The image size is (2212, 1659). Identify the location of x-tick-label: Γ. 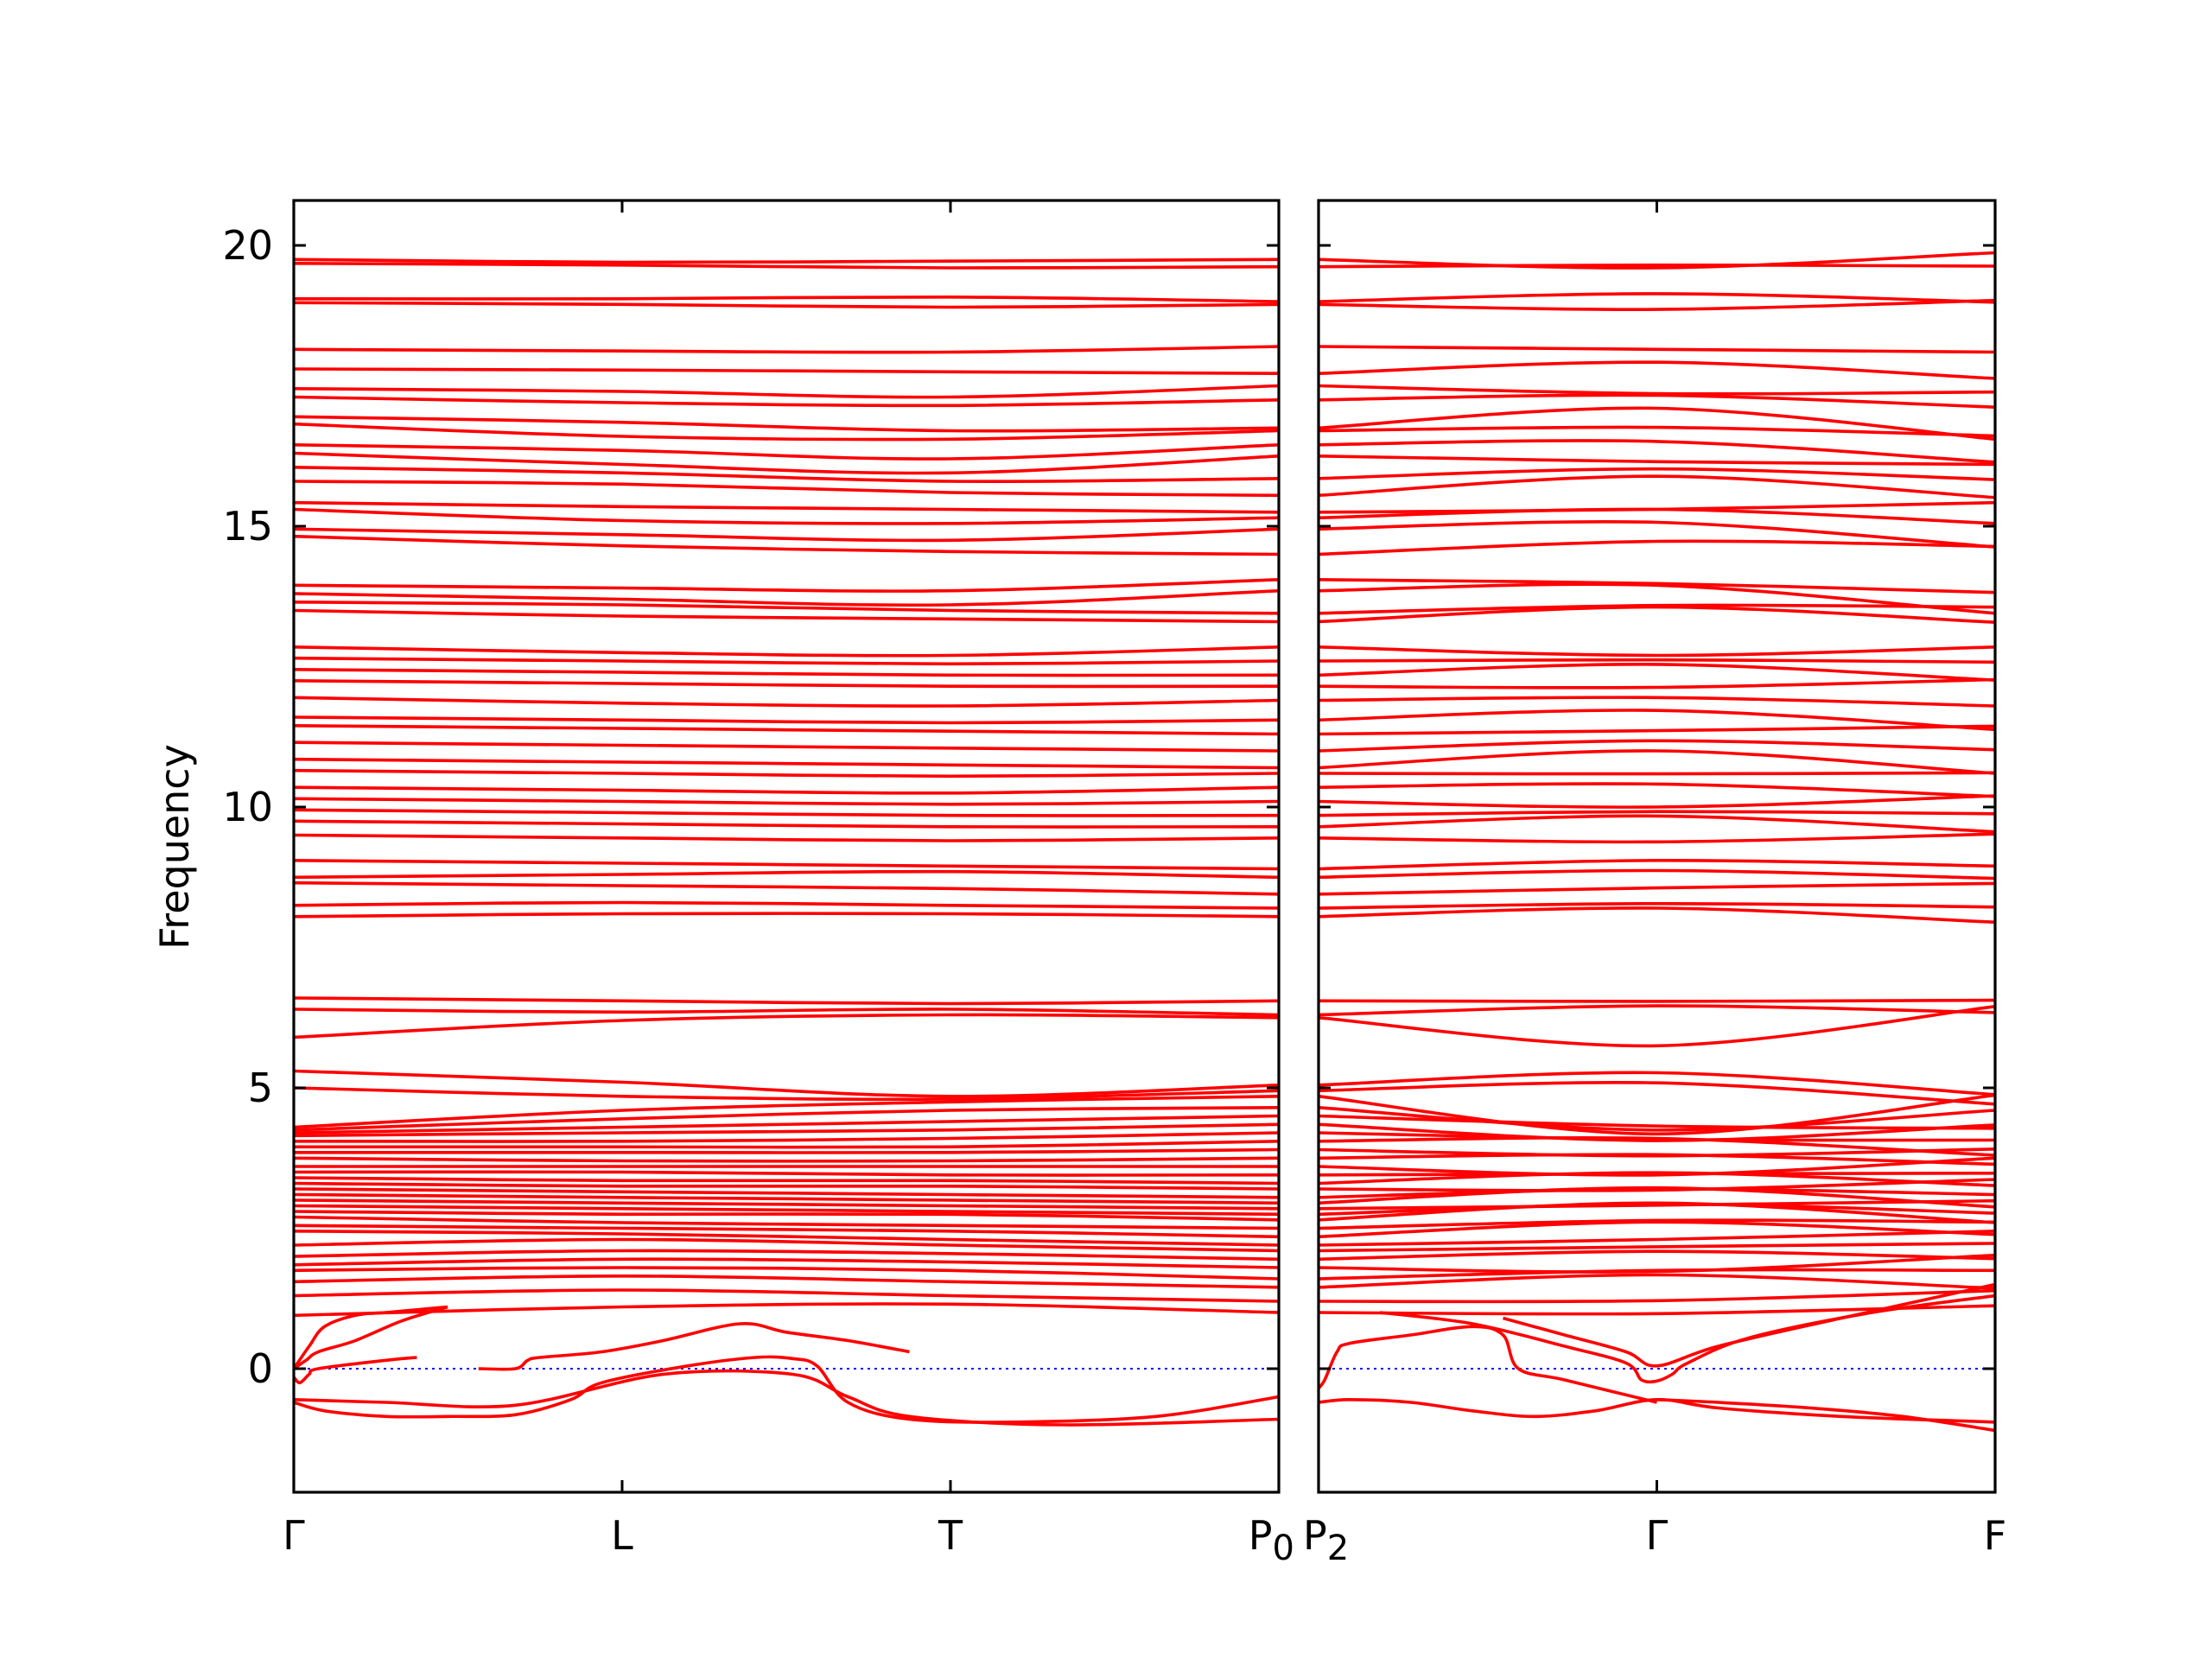
(294, 1535).